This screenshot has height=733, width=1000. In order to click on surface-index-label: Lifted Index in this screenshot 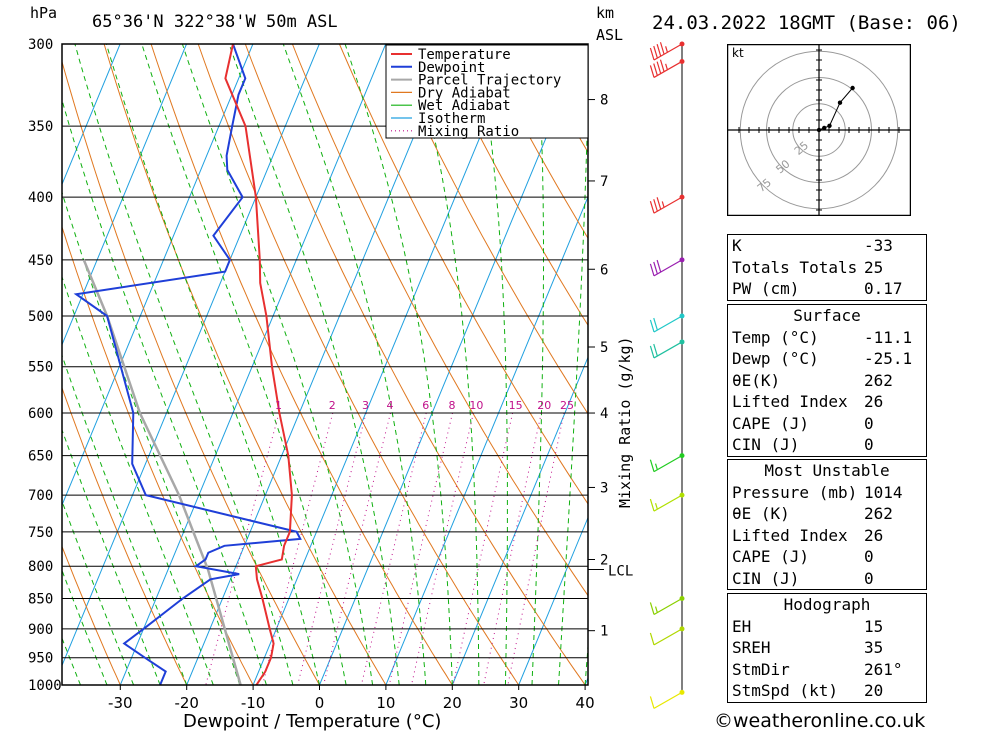, I will do `click(790, 401)`.